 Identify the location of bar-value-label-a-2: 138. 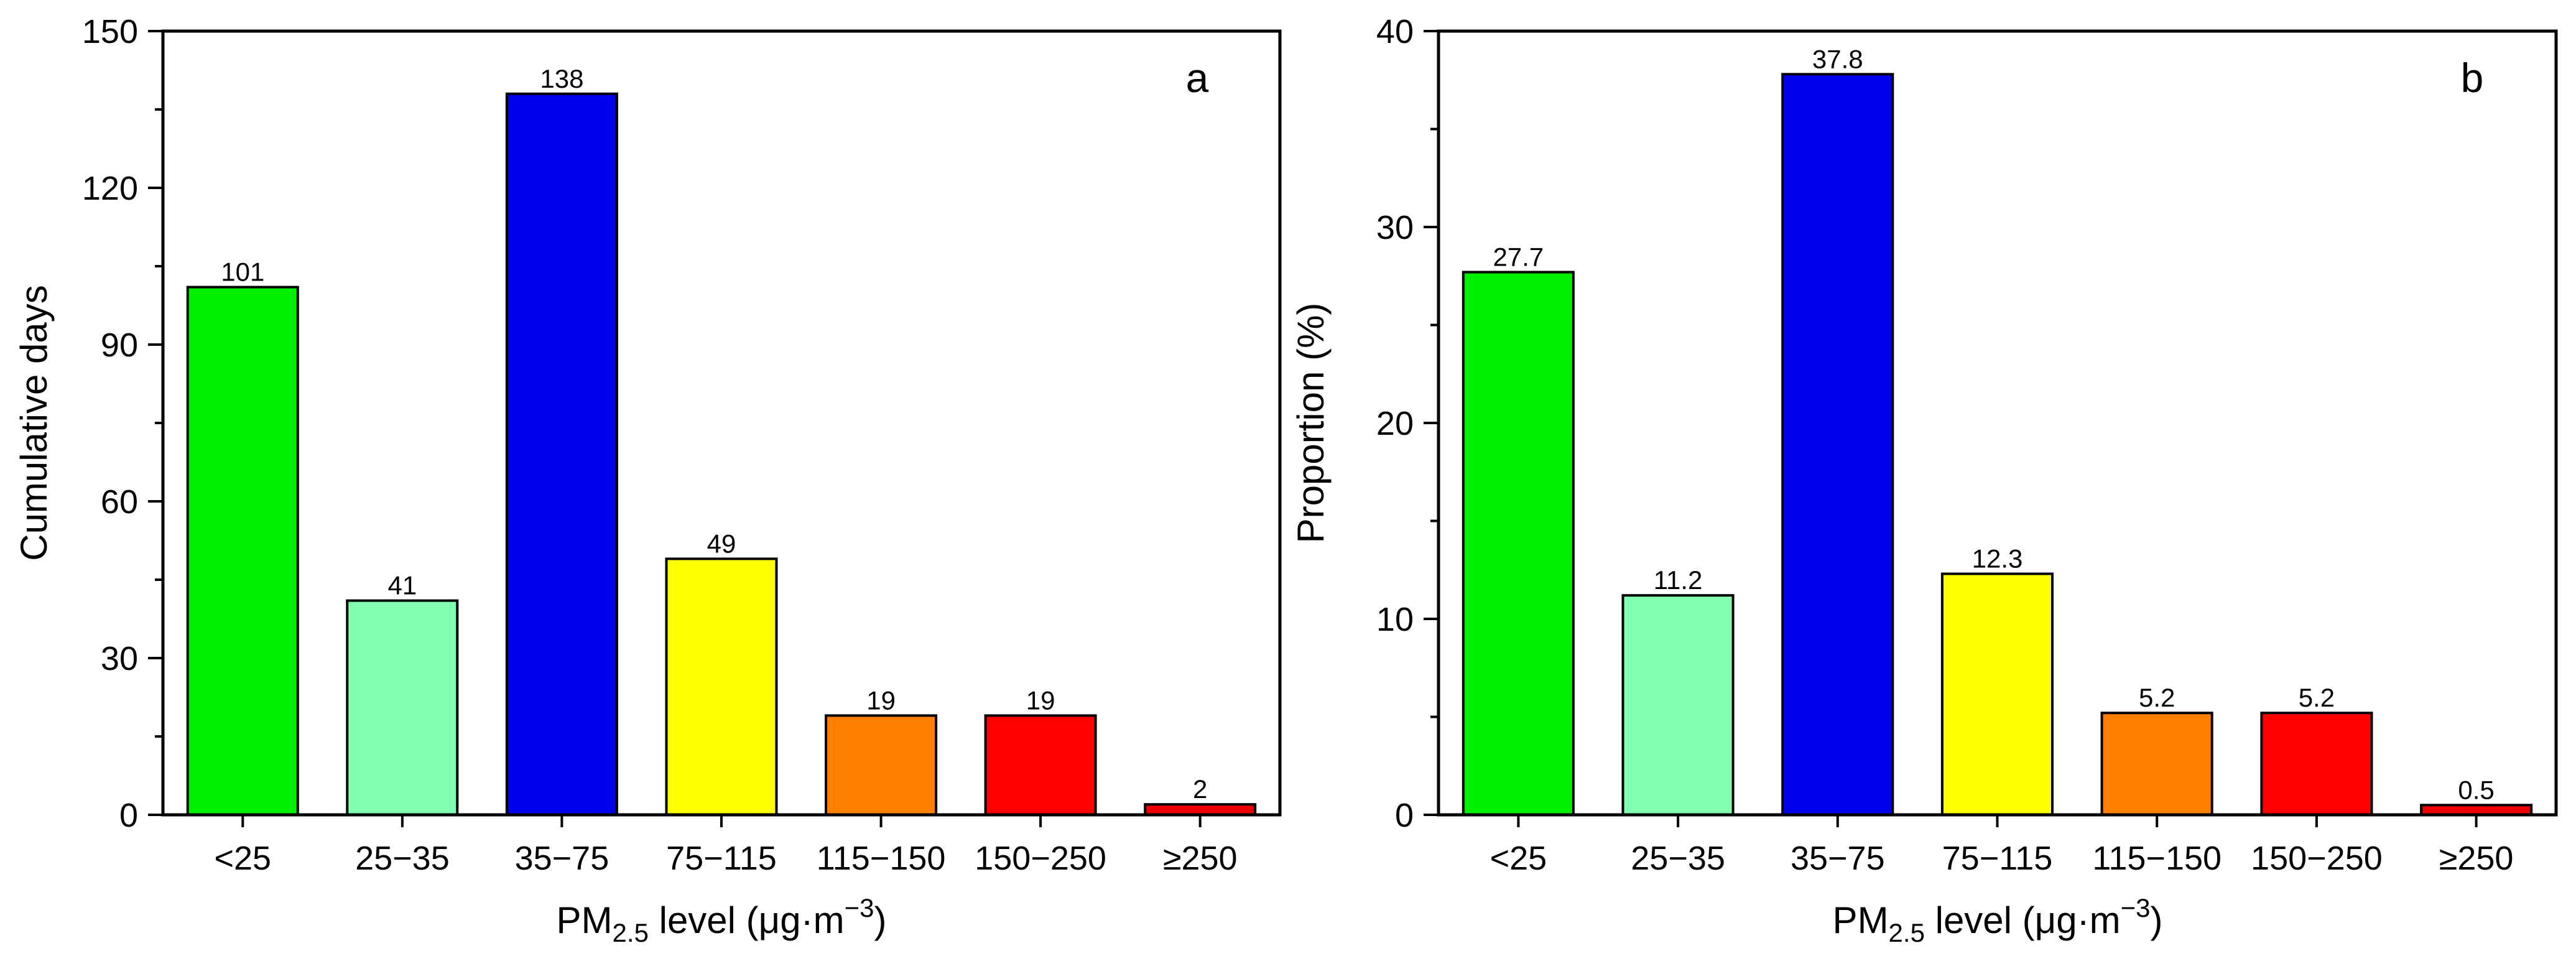
(561, 79).